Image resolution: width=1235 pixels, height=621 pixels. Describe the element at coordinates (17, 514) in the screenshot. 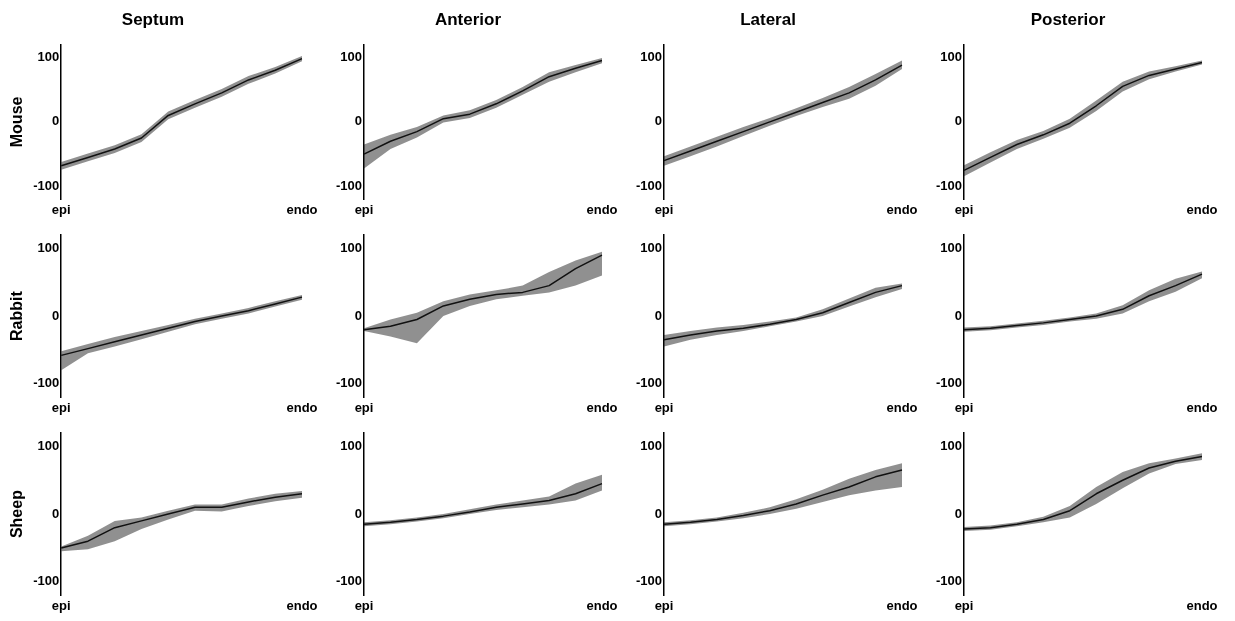

I see `y-axis-title: Sheep` at that location.